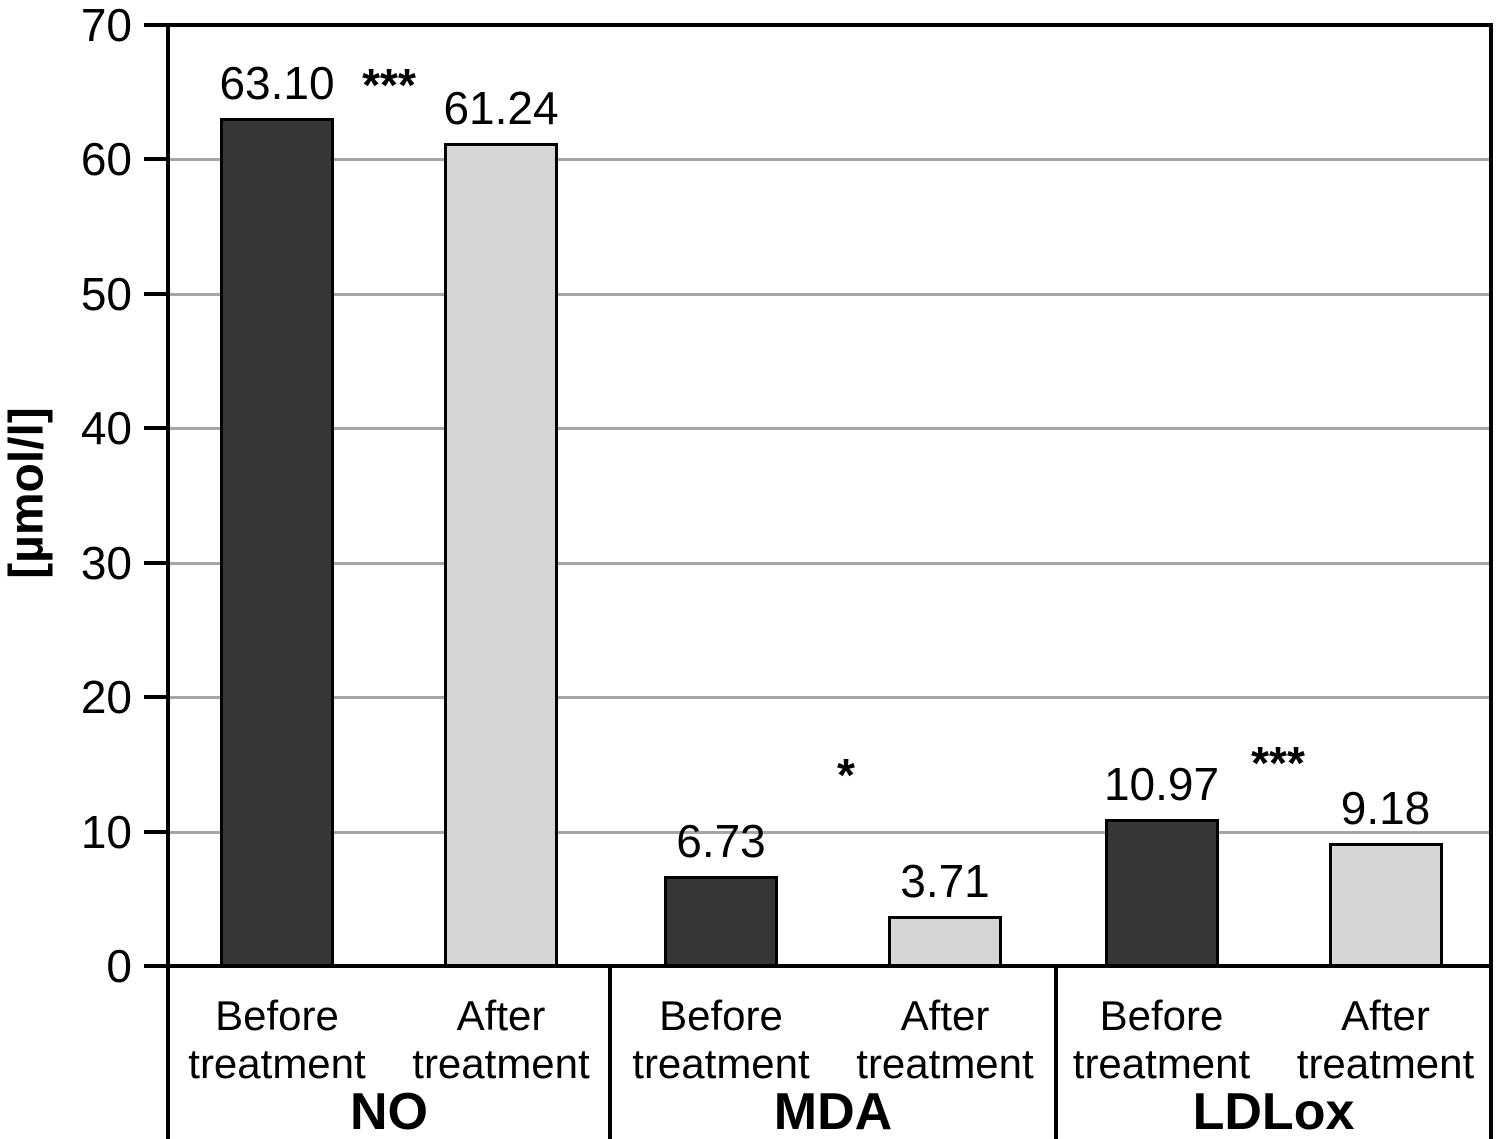 The height and width of the screenshot is (1139, 1500). Describe the element at coordinates (721, 922) in the screenshot. I see `bar-mda-before` at that location.